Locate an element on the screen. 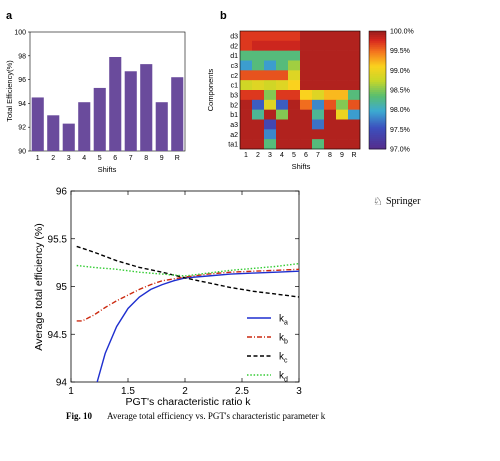 The height and width of the screenshot is (461, 500). caption-label: Fig. 10 is located at coordinates (79, 416).